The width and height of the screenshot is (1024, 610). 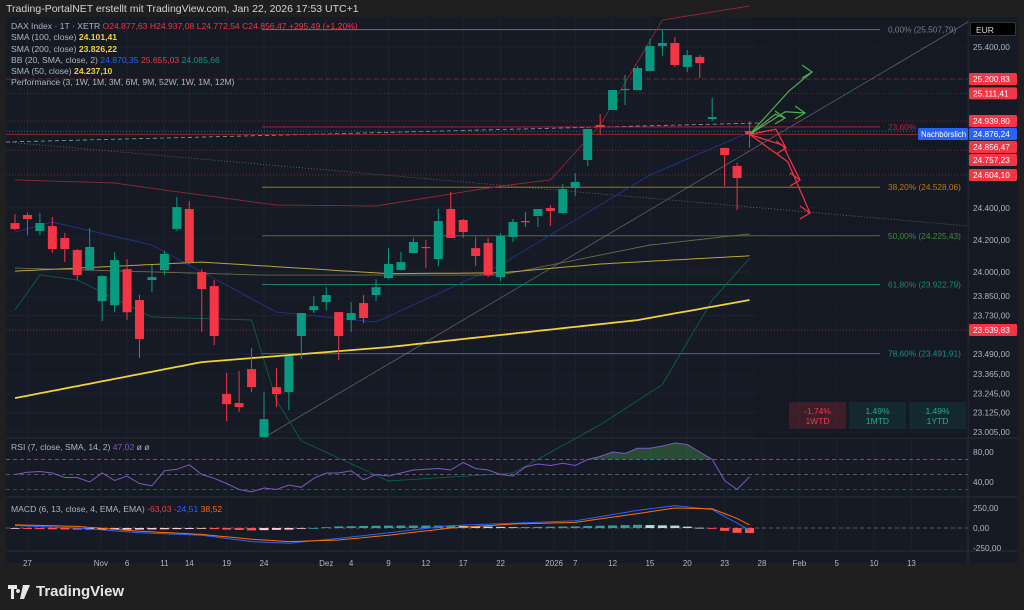 I want to click on macd-line-value: -24,51, so click(x=186, y=509).